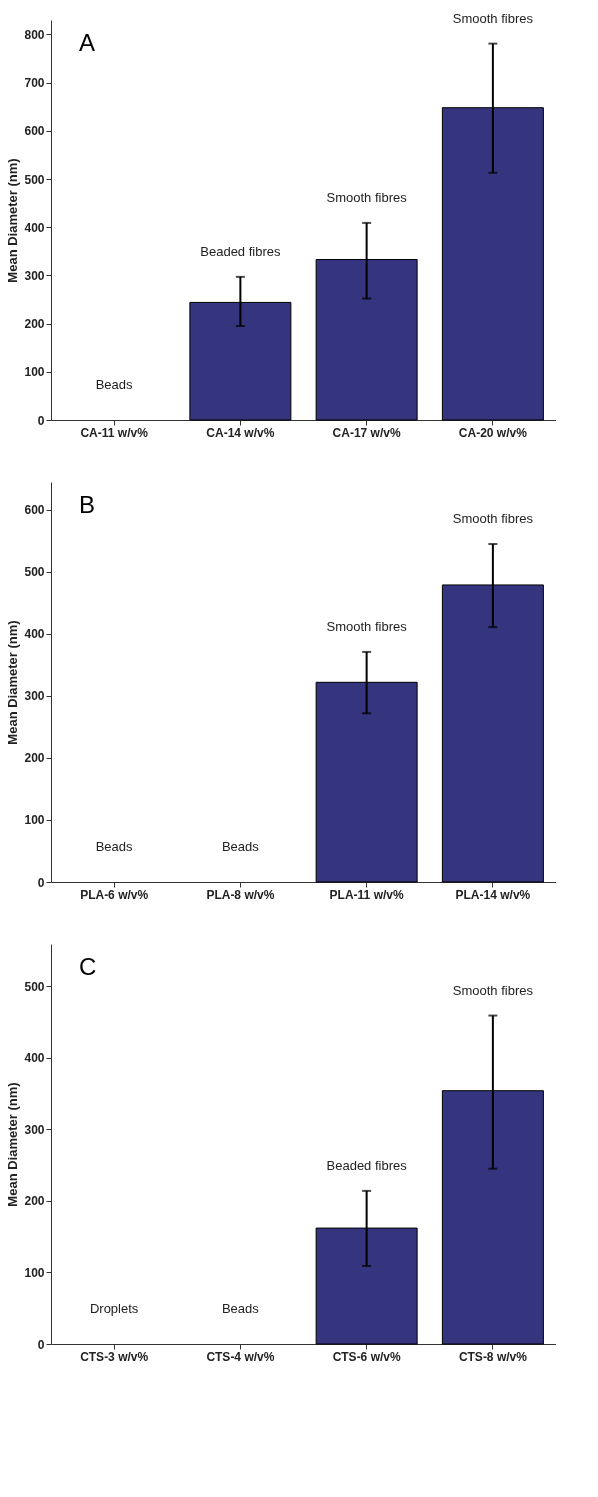 The image size is (598, 1497). What do you see at coordinates (87, 42) in the screenshot?
I see `chart-title: A` at bounding box center [87, 42].